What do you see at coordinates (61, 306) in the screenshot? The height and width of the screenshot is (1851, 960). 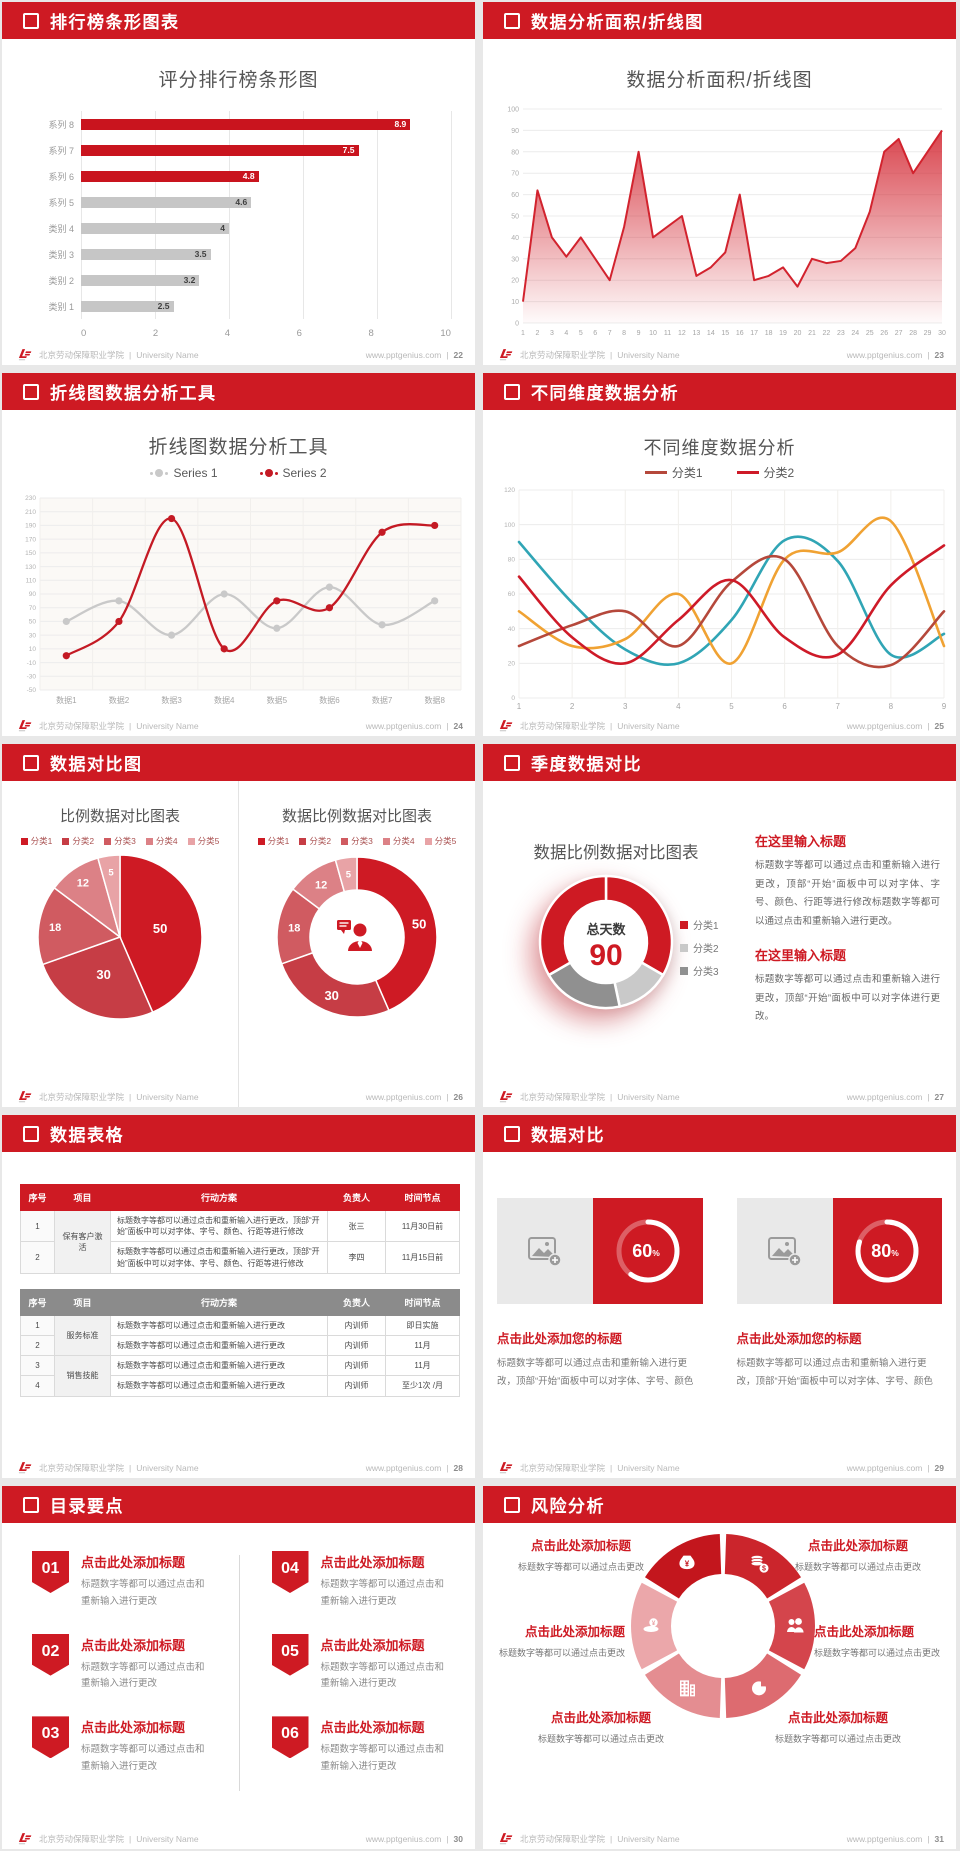 I see `bar-category-label: 类别 1` at bounding box center [61, 306].